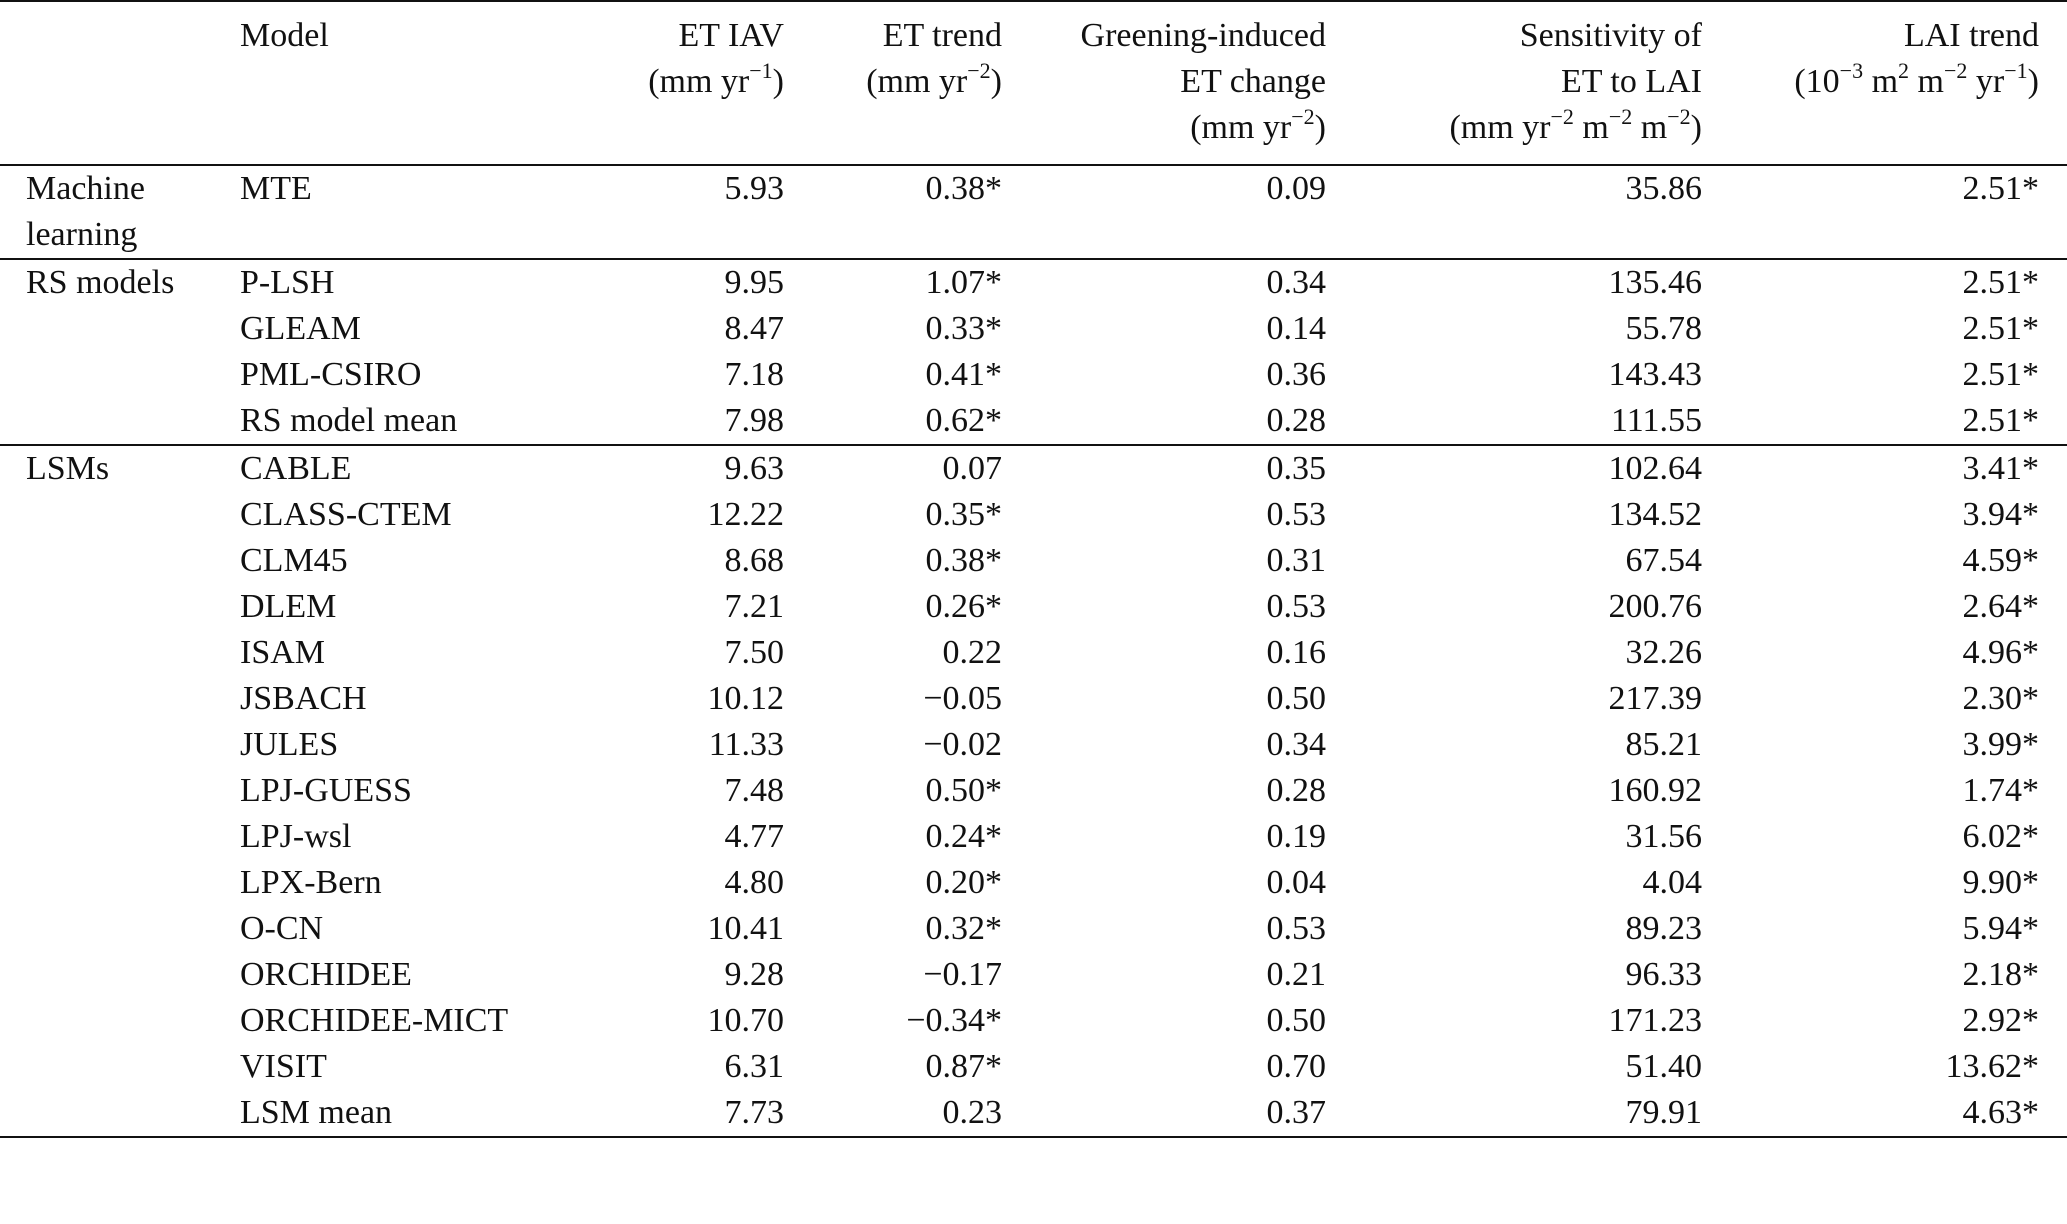 This screenshot has width=2067, height=1224. What do you see at coordinates (1033, 653) in the screenshot?
I see `table-row: ISAM 7.50 0.22 0.16 32.26 4.96*` at bounding box center [1033, 653].